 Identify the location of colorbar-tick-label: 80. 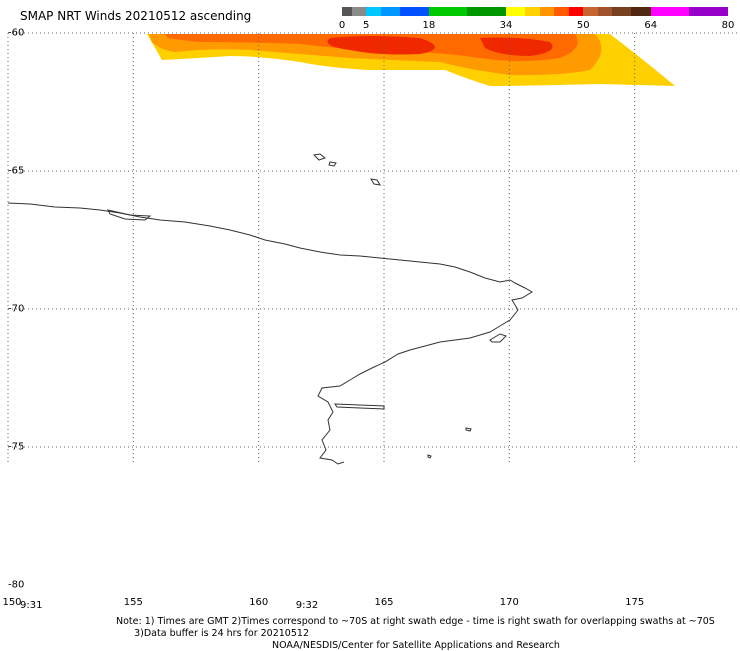
(728, 25).